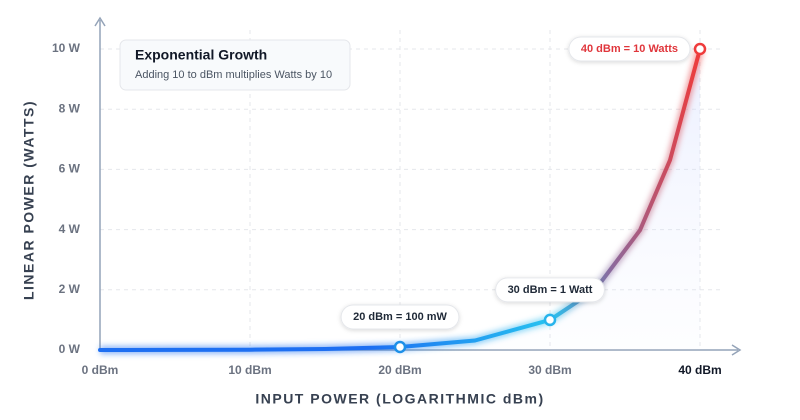 The width and height of the screenshot is (800, 420). I want to click on annotation: 30 dBm = 1 Watt, so click(550, 290).